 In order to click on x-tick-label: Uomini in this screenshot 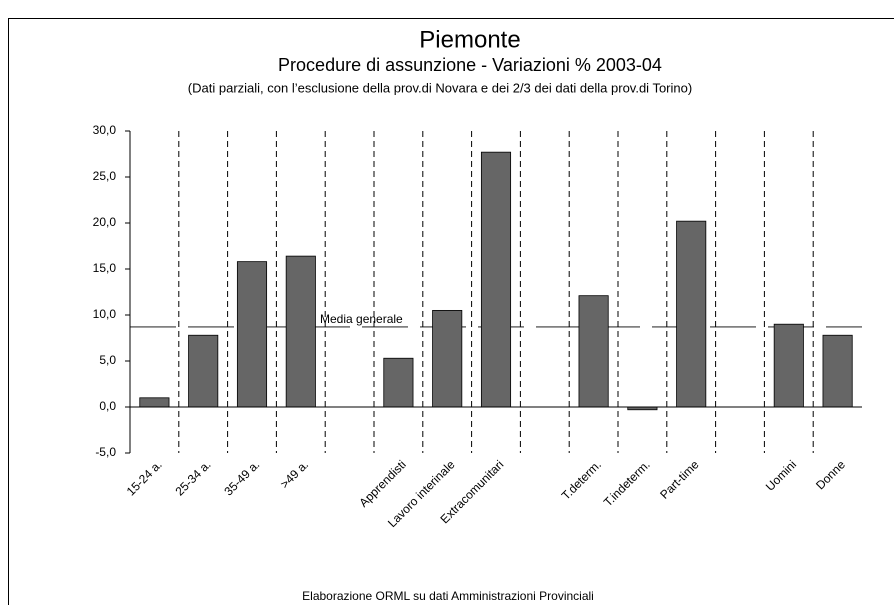, I will do `click(781, 475)`.